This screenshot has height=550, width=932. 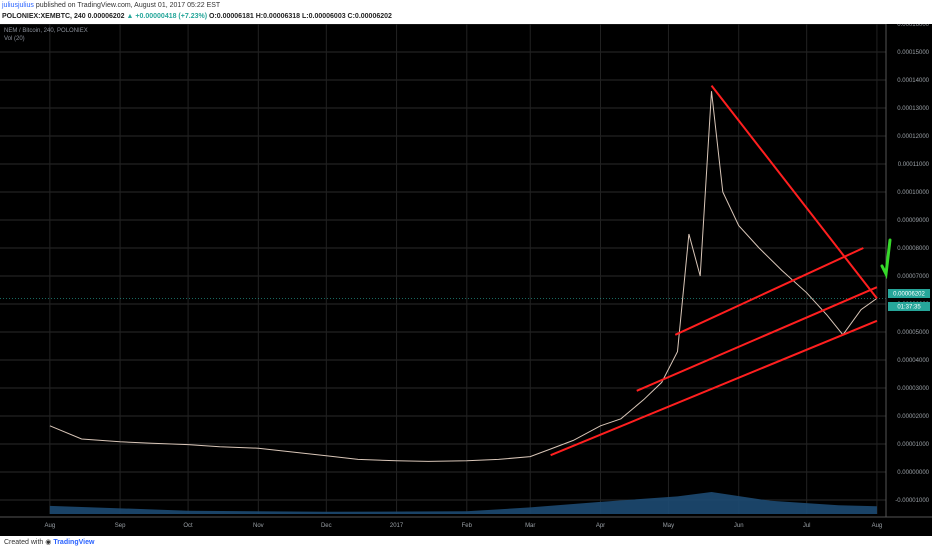 What do you see at coordinates (912, 501) in the screenshot?
I see `y-tick-label: -0.00001000` at bounding box center [912, 501].